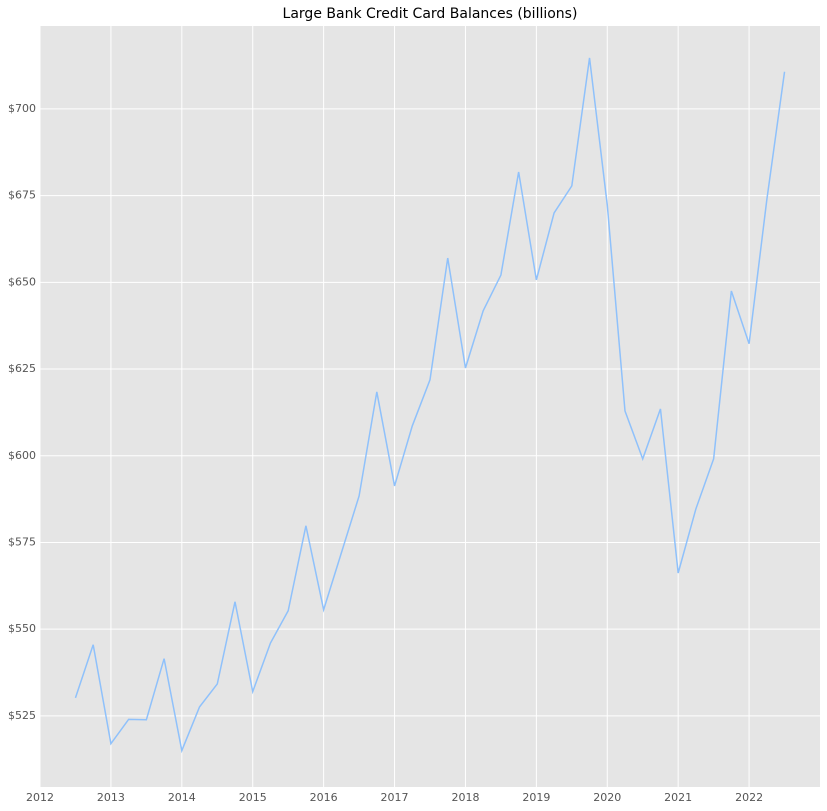 Image resolution: width=827 pixels, height=811 pixels. Describe the element at coordinates (395, 797) in the screenshot. I see `x-tick-label: 2017` at that location.